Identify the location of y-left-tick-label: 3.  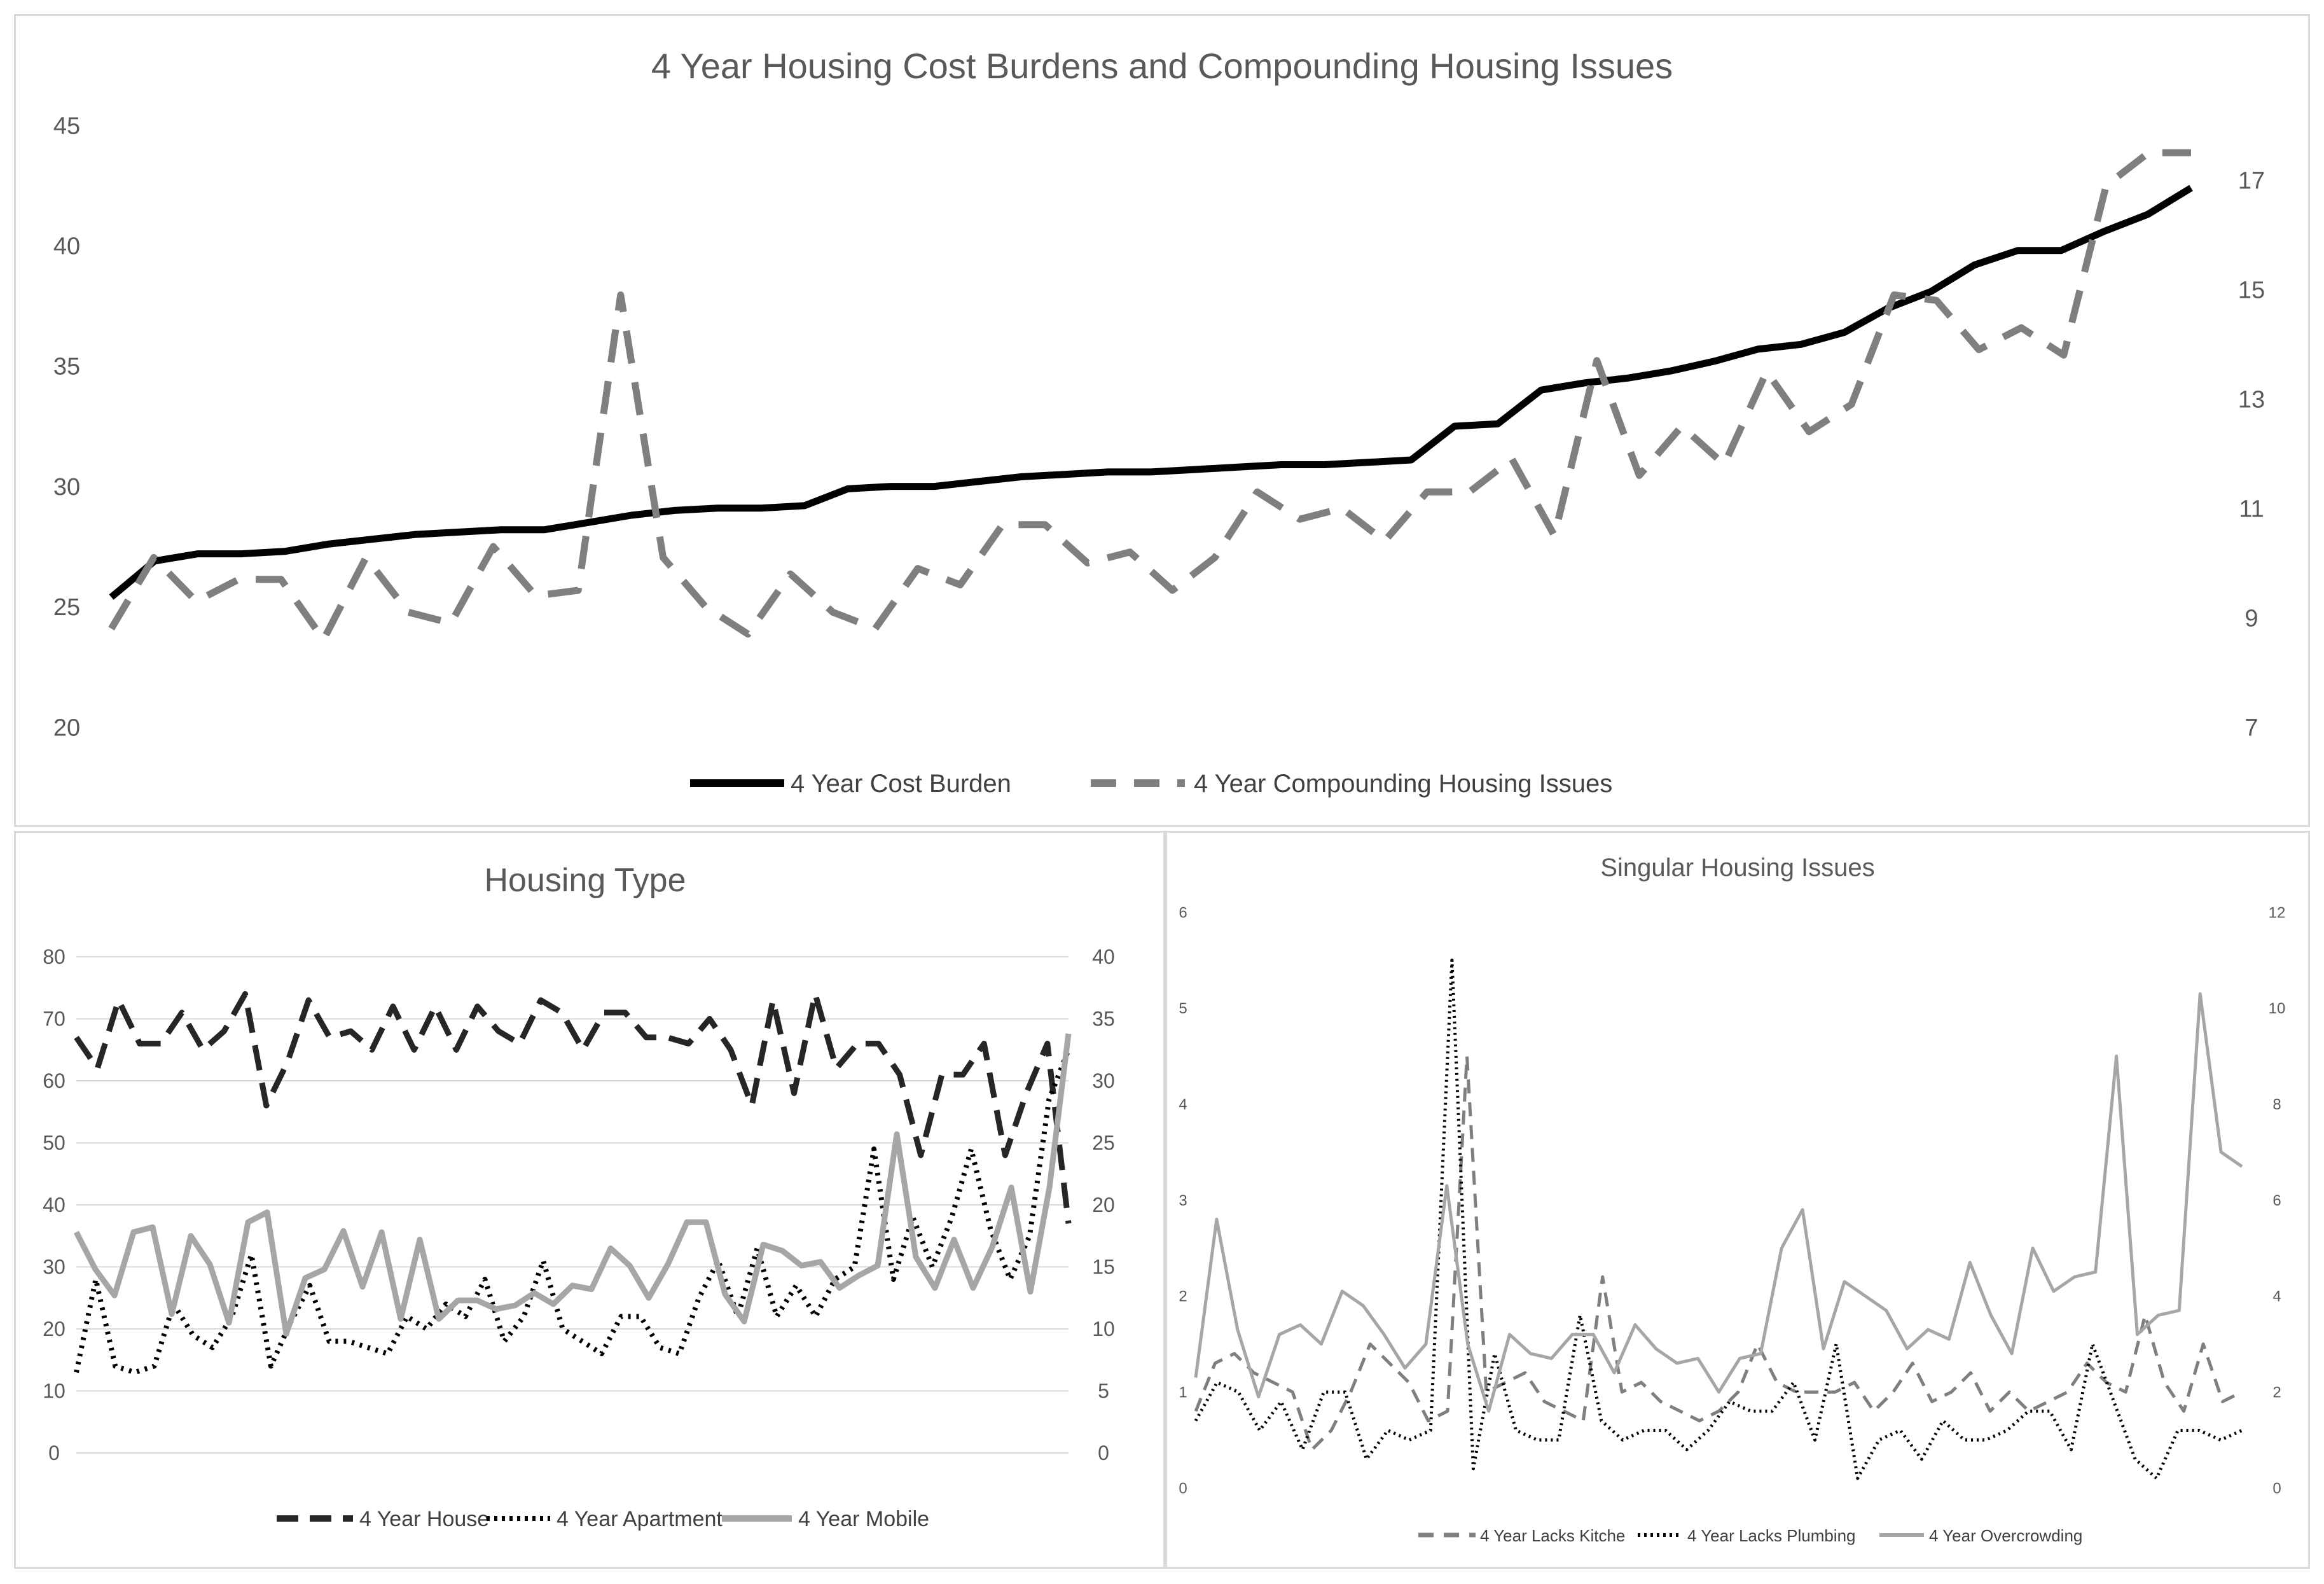
(1183, 1200).